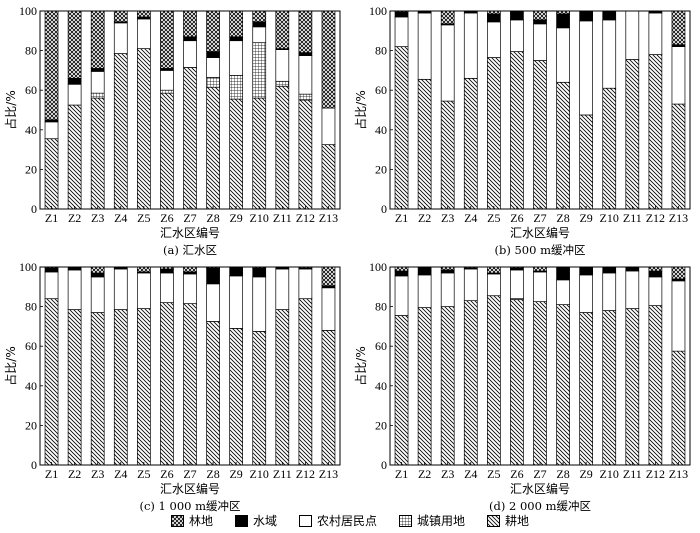 This screenshot has width=700, height=533. What do you see at coordinates (74, 218) in the screenshot?
I see `x-tick-label: Z2` at bounding box center [74, 218].